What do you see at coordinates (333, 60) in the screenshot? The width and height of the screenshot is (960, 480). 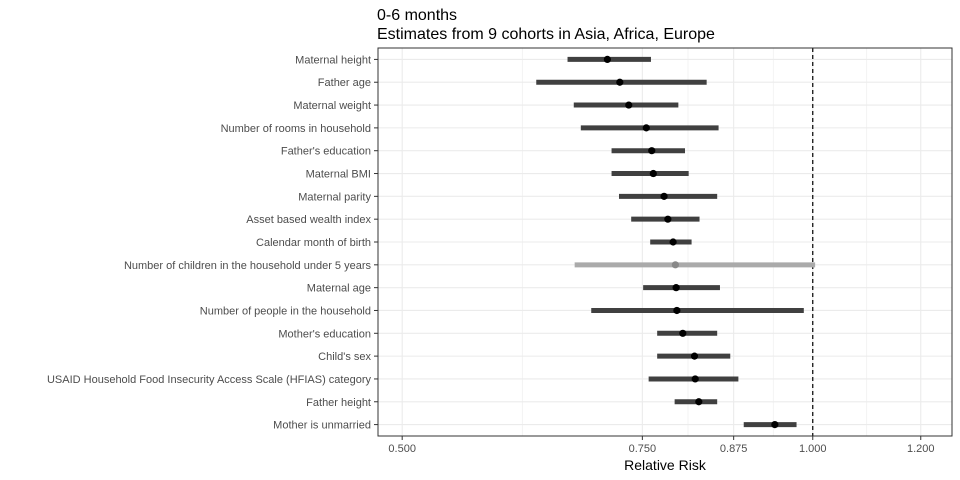 I see `y-tick-label: Maternal height` at bounding box center [333, 60].